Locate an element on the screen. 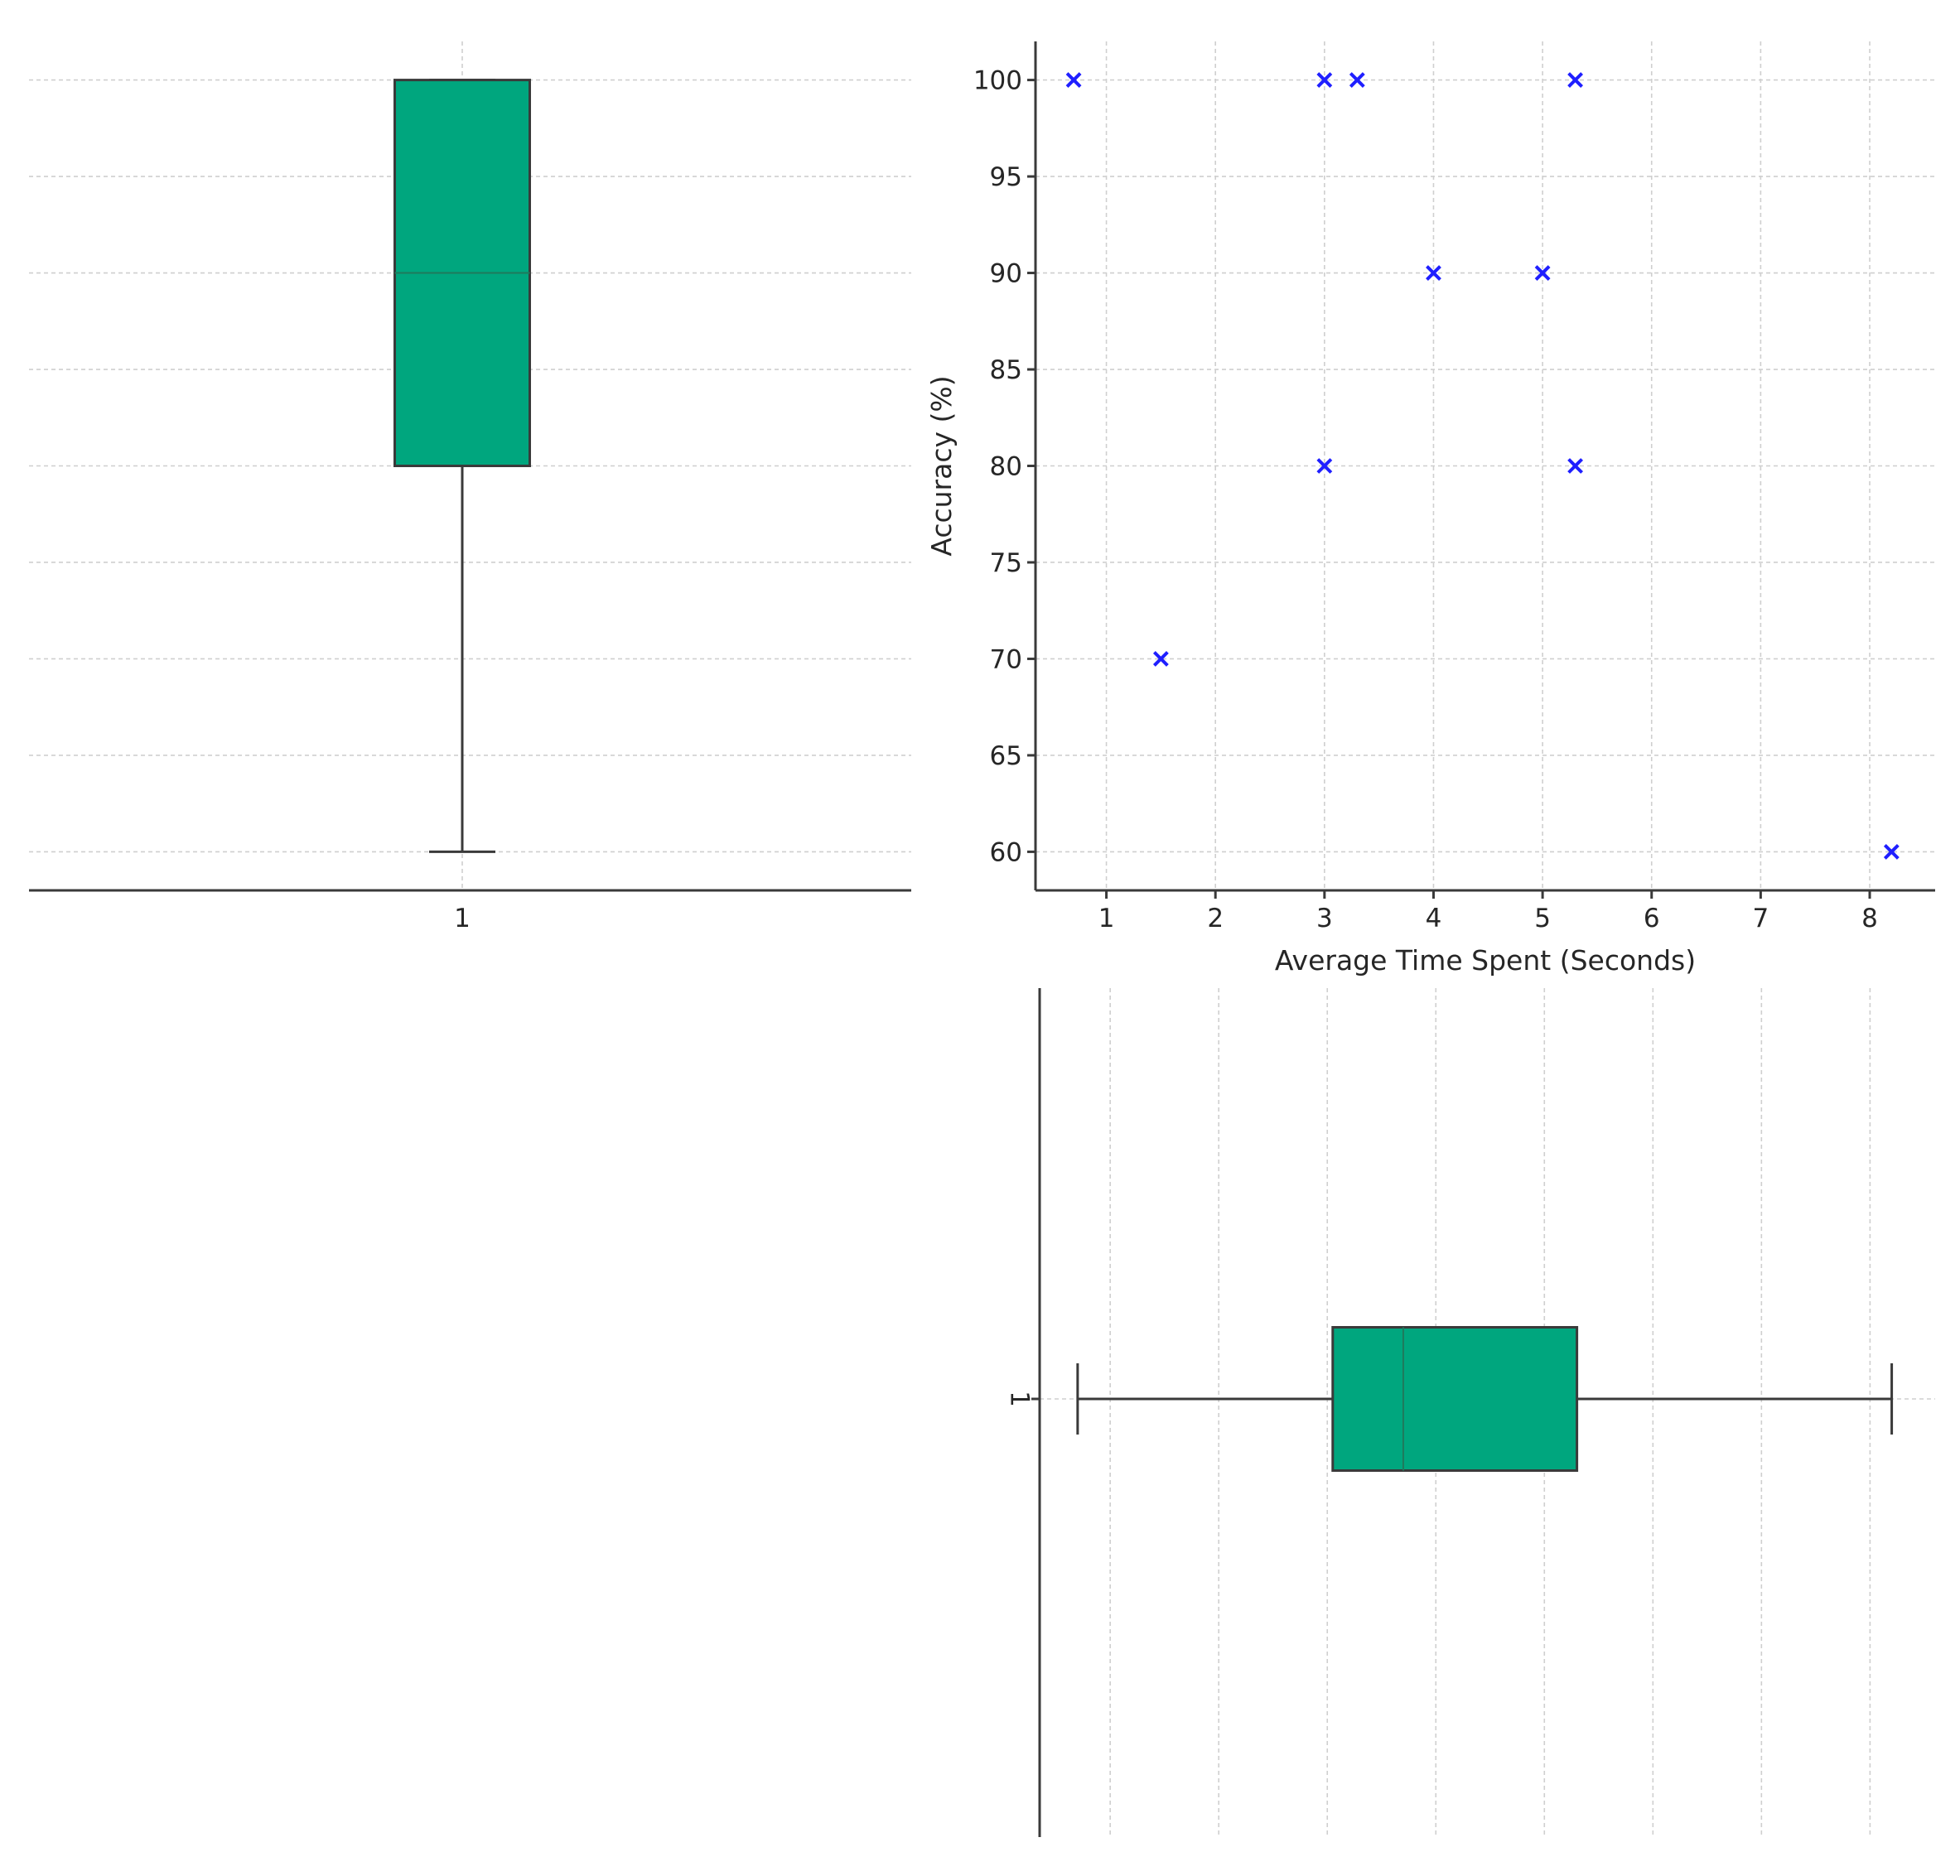 Image resolution: width=1960 pixels, height=1876 pixels. time-box-iqr is located at coordinates (1455, 1399).